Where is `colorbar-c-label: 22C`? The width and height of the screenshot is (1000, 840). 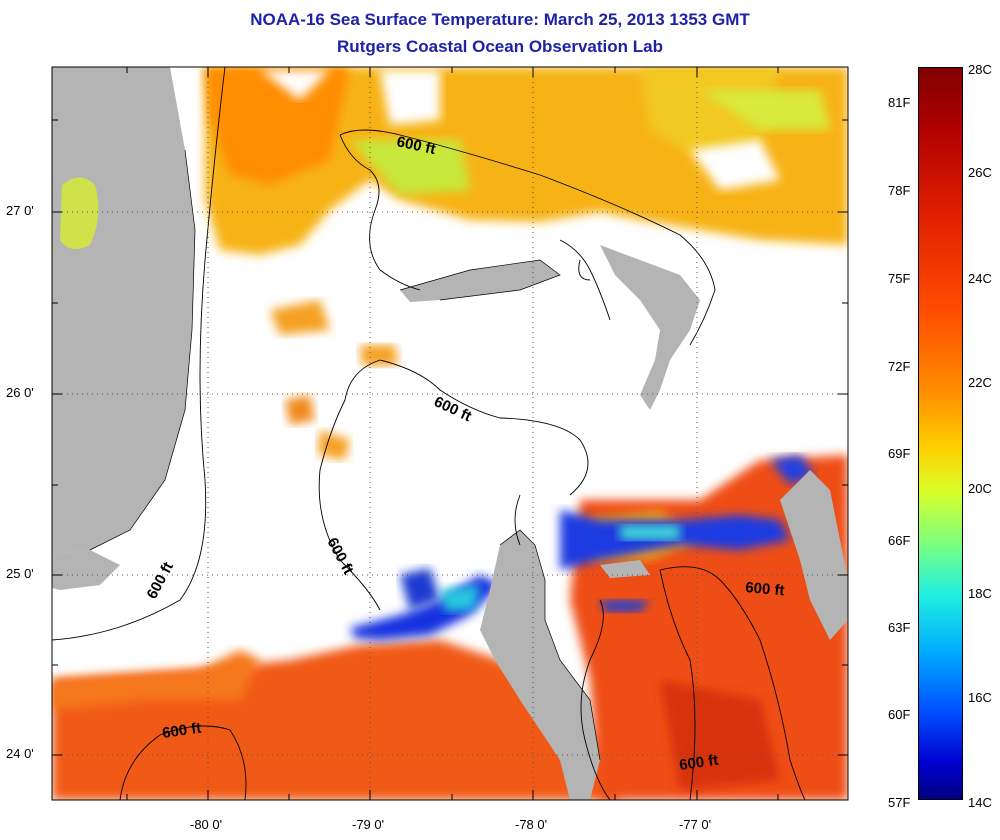
colorbar-c-label: 22C is located at coordinates (980, 382).